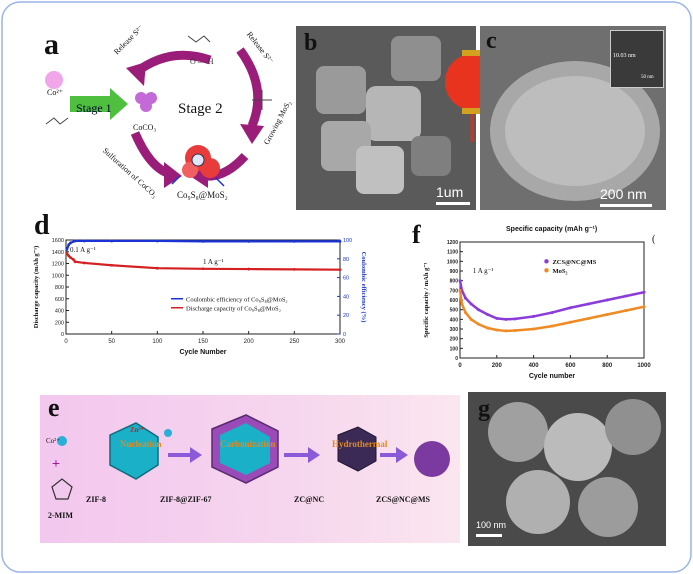 The height and width of the screenshot is (574, 693). Describe the element at coordinates (559, 271) in the screenshot. I see `legend-label-1: MoS₂` at that location.